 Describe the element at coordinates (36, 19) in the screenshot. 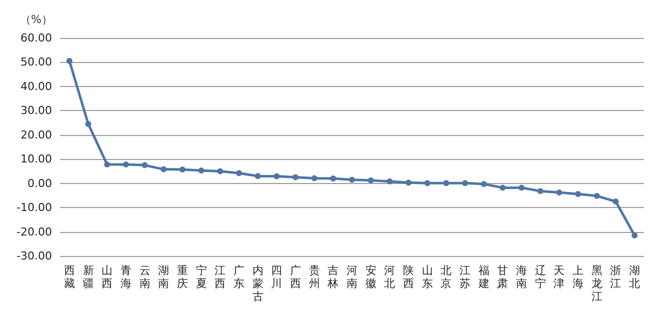

I see `y-axis-title: （%）` at that location.